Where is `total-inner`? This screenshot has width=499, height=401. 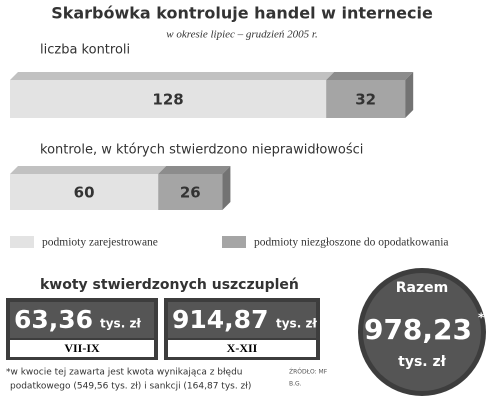 total-inner is located at coordinates (422, 332).